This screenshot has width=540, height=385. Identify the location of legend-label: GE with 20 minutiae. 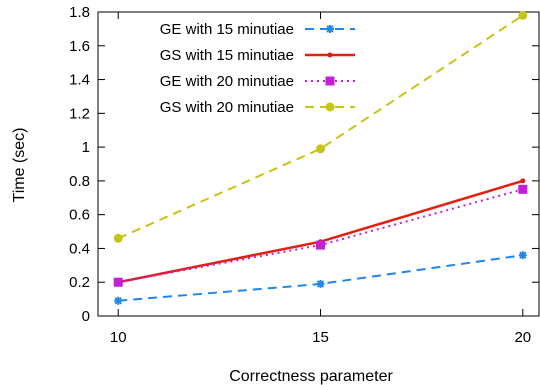
(227, 81).